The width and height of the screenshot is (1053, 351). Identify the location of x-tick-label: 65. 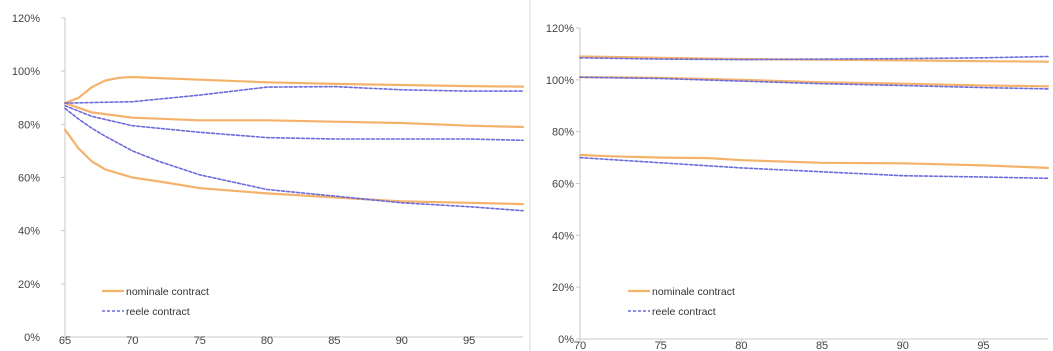
(65, 341).